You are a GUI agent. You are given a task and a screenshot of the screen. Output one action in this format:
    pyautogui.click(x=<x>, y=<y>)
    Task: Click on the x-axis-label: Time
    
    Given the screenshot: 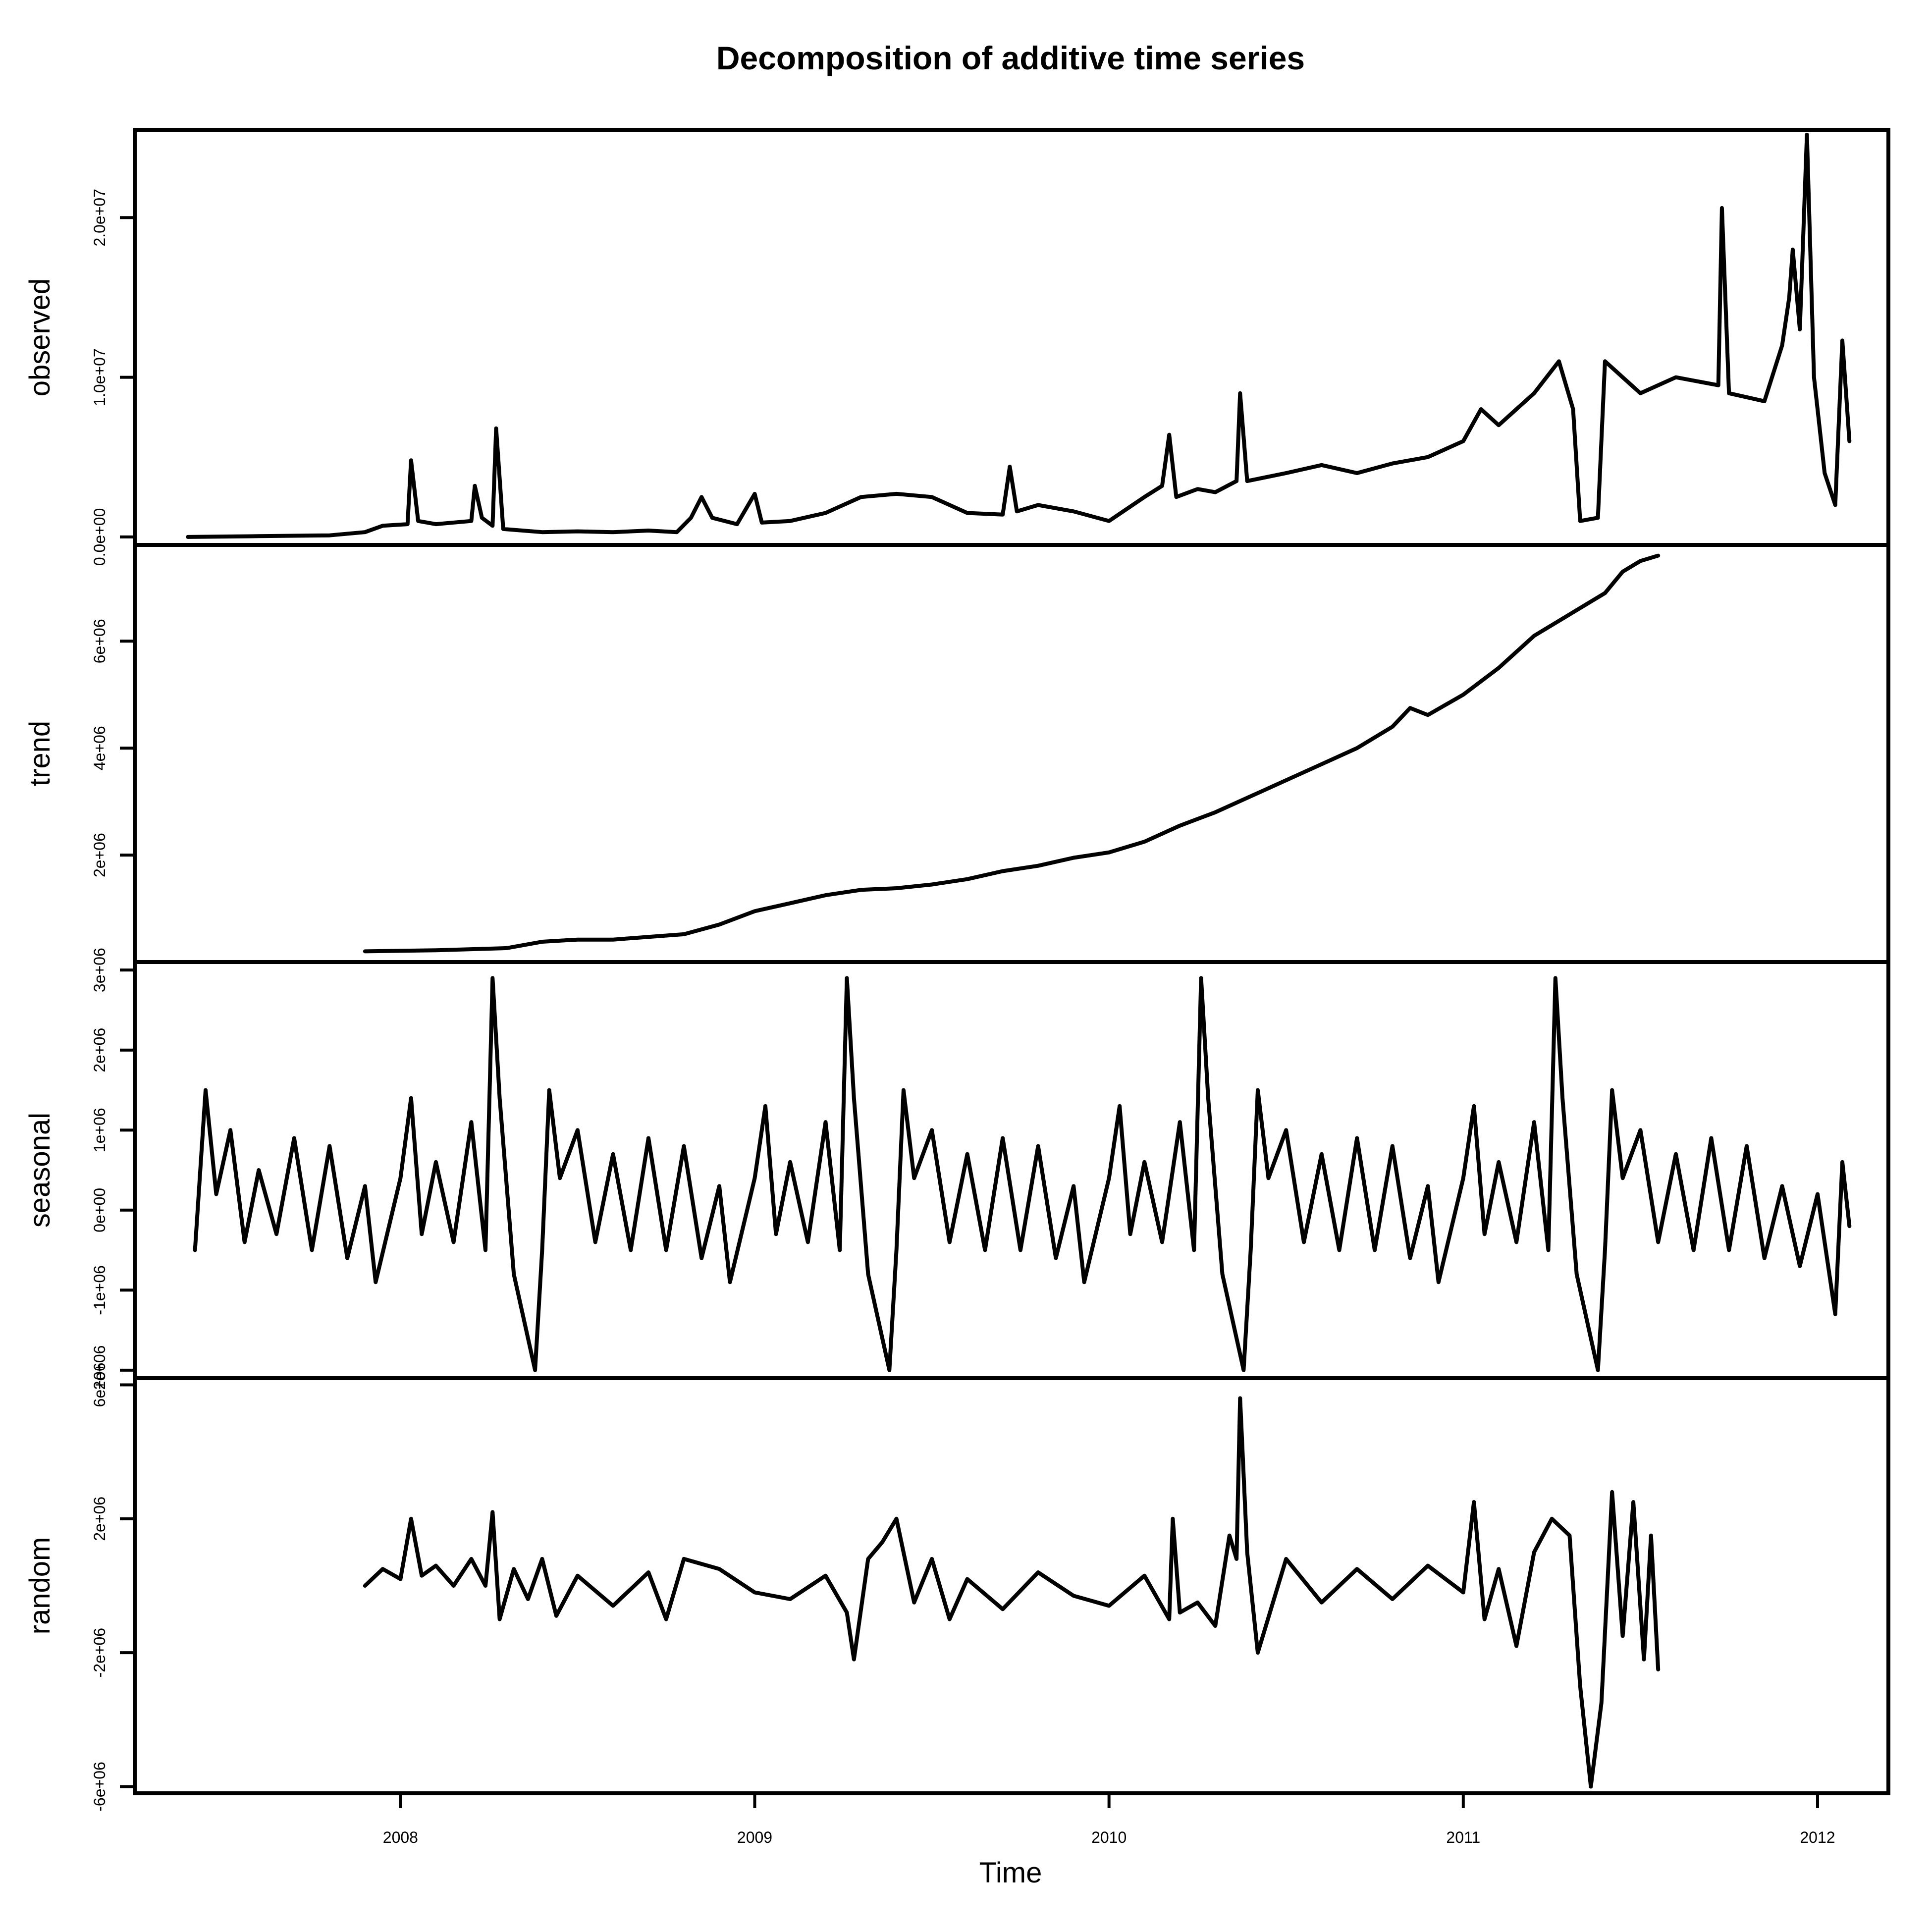 What is the action you would take?
    pyautogui.click(x=1010, y=1873)
    